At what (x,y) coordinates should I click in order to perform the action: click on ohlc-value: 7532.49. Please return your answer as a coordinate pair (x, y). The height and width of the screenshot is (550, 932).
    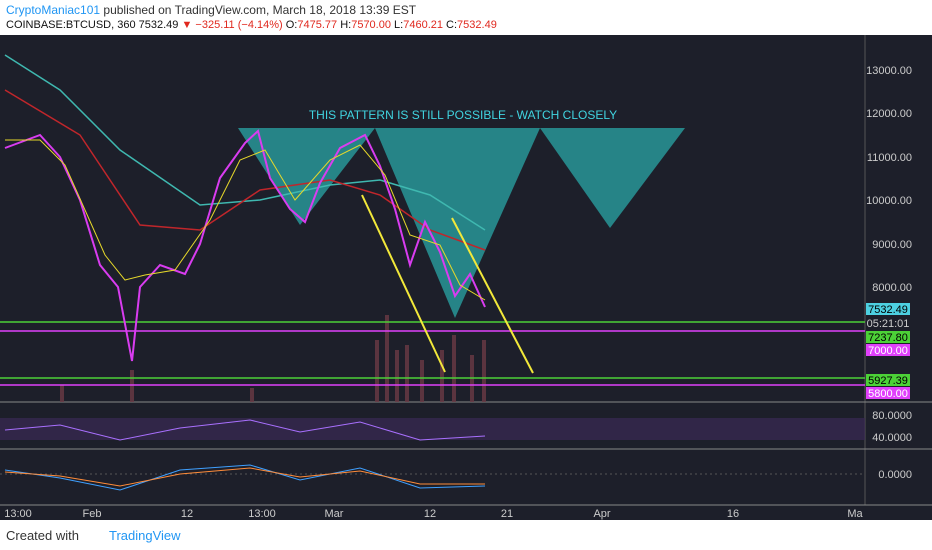
    Looking at the image, I should click on (477, 25).